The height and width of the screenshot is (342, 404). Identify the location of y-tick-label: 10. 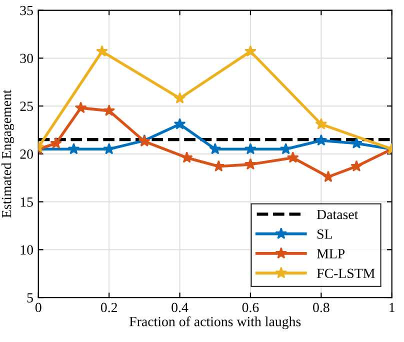
(26, 250).